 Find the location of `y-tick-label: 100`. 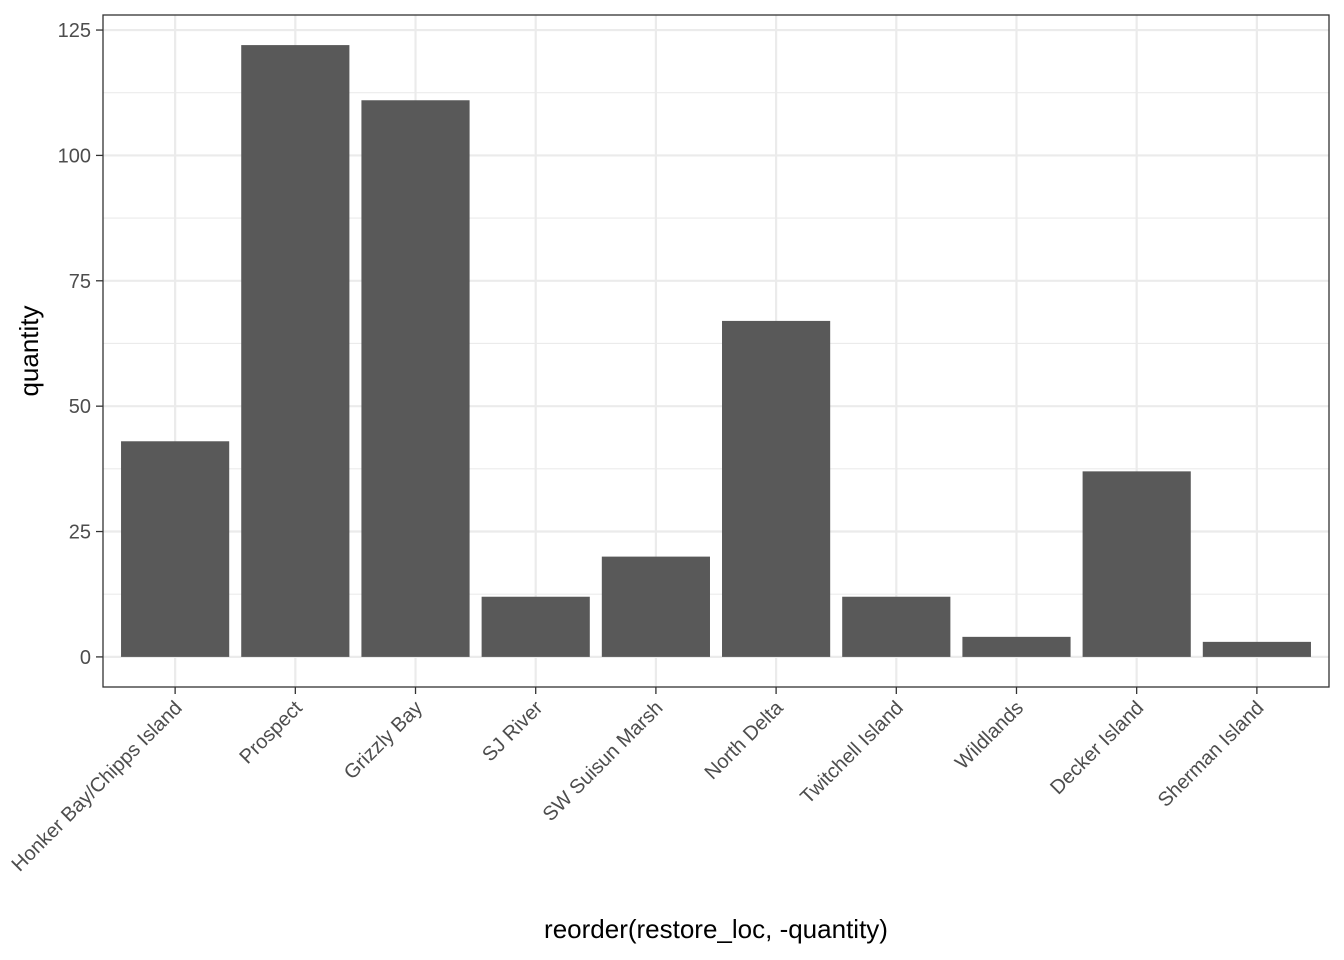

y-tick-label: 100 is located at coordinates (74, 156).